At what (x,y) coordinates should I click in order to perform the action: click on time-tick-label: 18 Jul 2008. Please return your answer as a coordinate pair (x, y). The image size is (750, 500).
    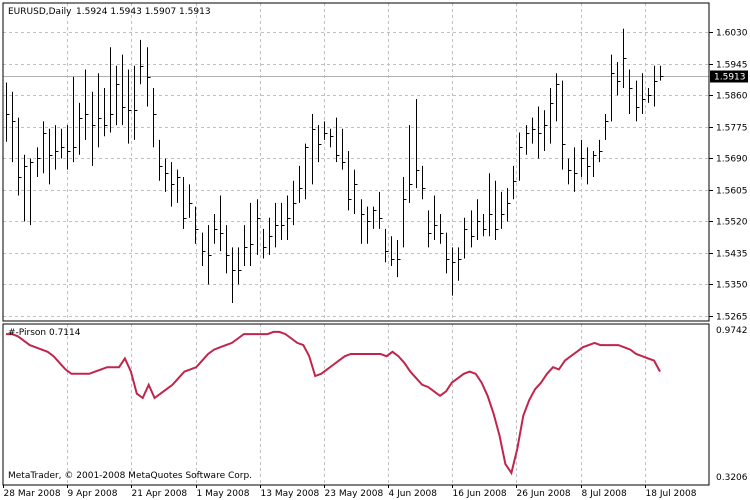
    Looking at the image, I should click on (671, 494).